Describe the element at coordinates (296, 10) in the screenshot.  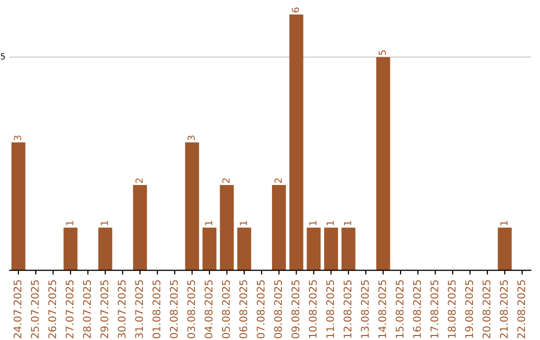
I see `data-label: 6` at that location.